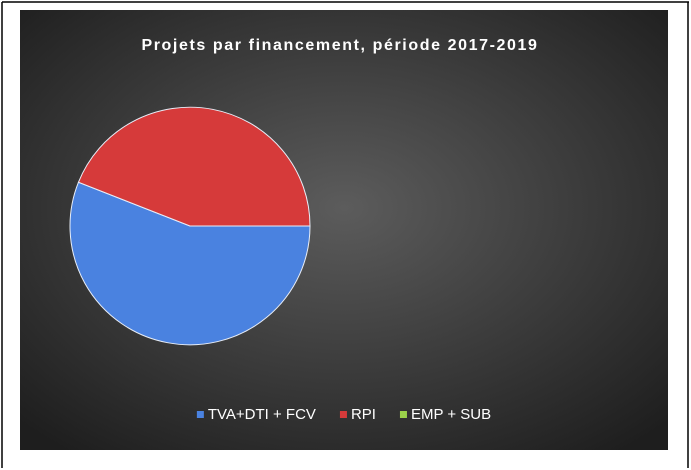  Describe the element at coordinates (363, 414) in the screenshot. I see `legend-label: RPI` at that location.